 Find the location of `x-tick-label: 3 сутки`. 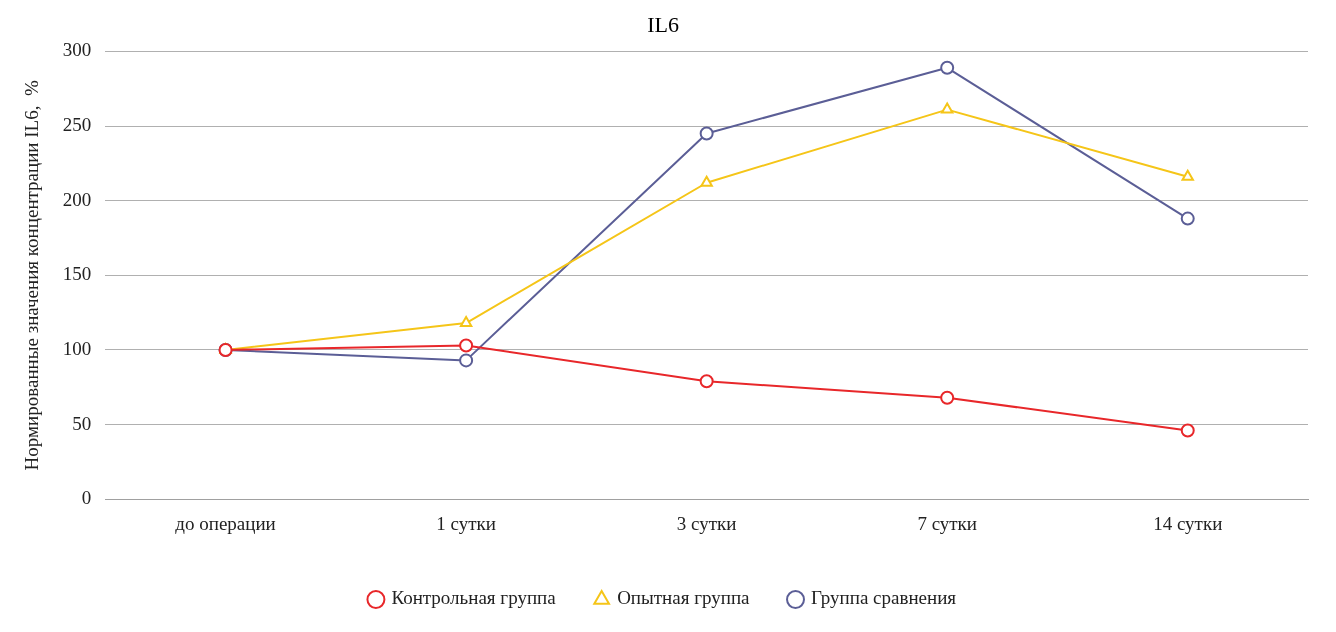

x-tick-label: 3 сутки is located at coordinates (706, 523).